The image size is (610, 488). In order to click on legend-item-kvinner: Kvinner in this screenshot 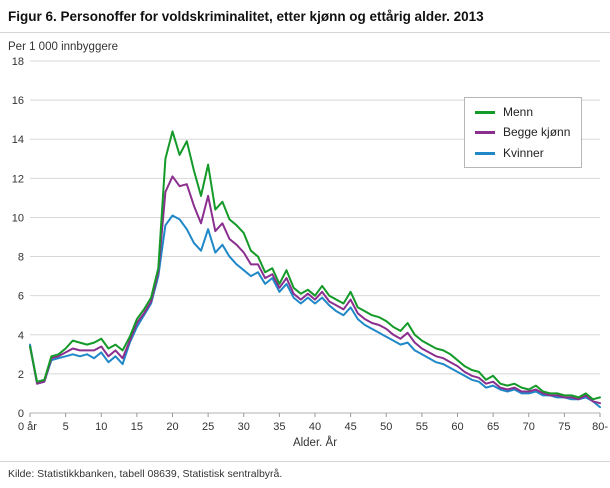, I will do `click(523, 152)`.